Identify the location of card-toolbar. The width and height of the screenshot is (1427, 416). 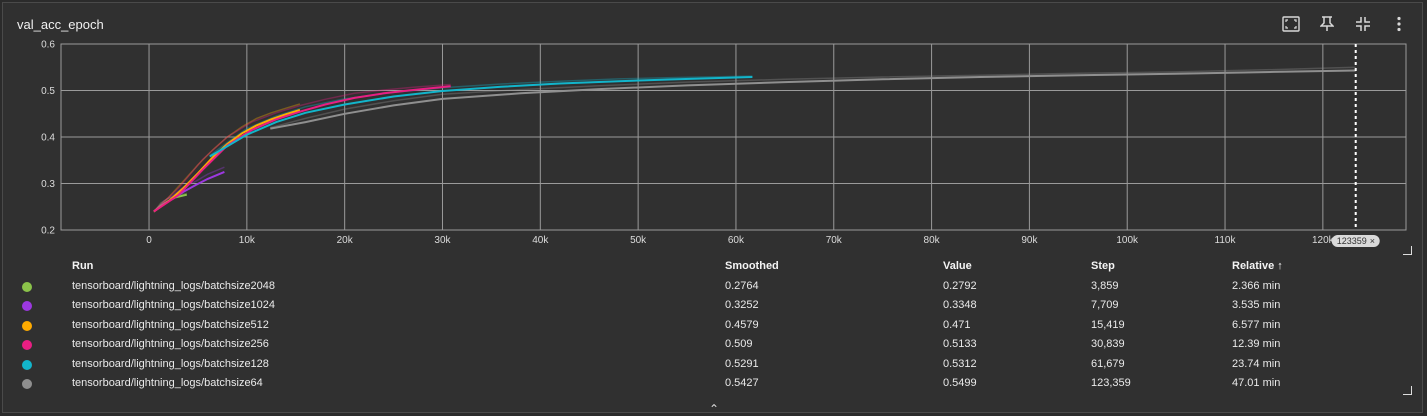
(1345, 24).